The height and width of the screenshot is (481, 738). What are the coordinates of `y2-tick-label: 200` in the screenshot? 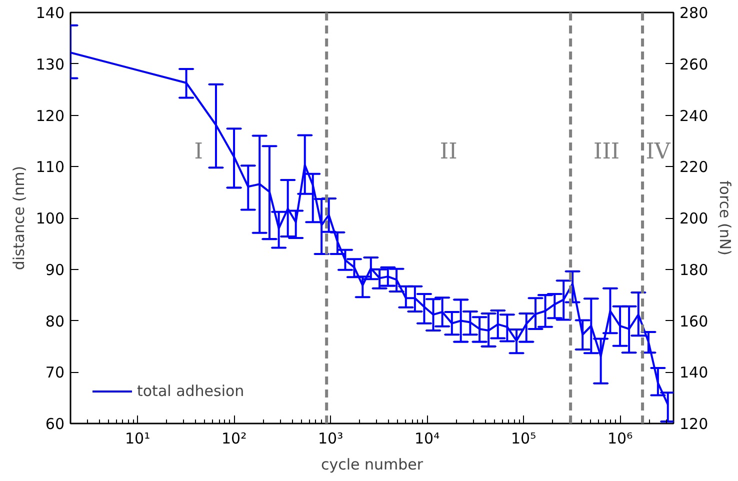 It's located at (694, 219).